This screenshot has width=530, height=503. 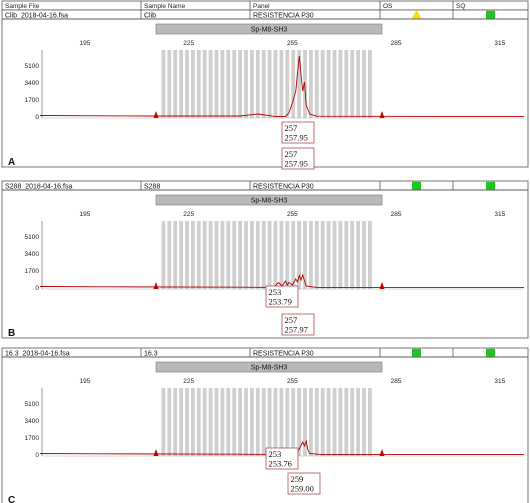 I want to click on peak-value-label: 259.00, so click(x=302, y=489).